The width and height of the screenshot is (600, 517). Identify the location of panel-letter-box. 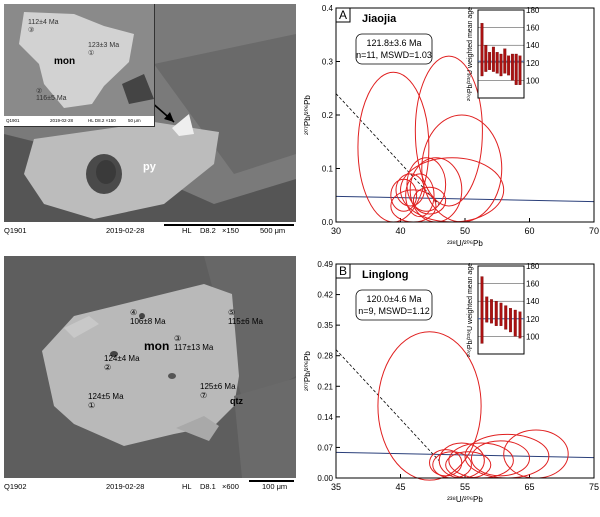
(343, 15).